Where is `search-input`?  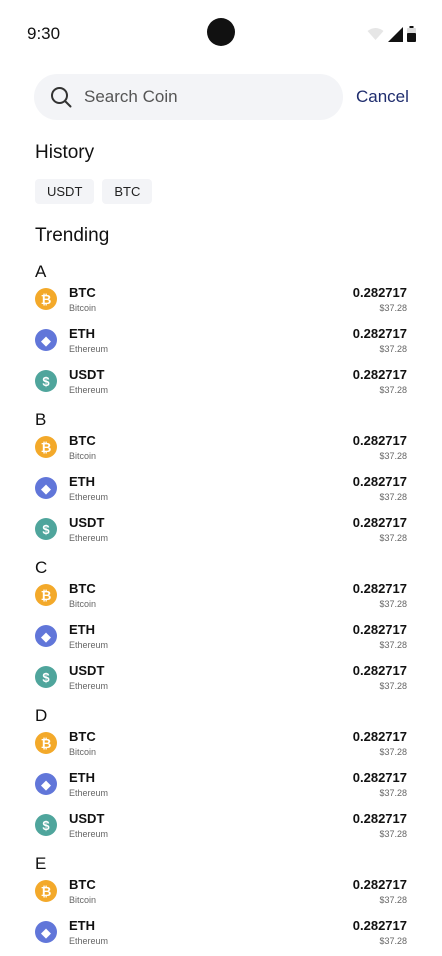 search-input is located at coordinates (209, 97).